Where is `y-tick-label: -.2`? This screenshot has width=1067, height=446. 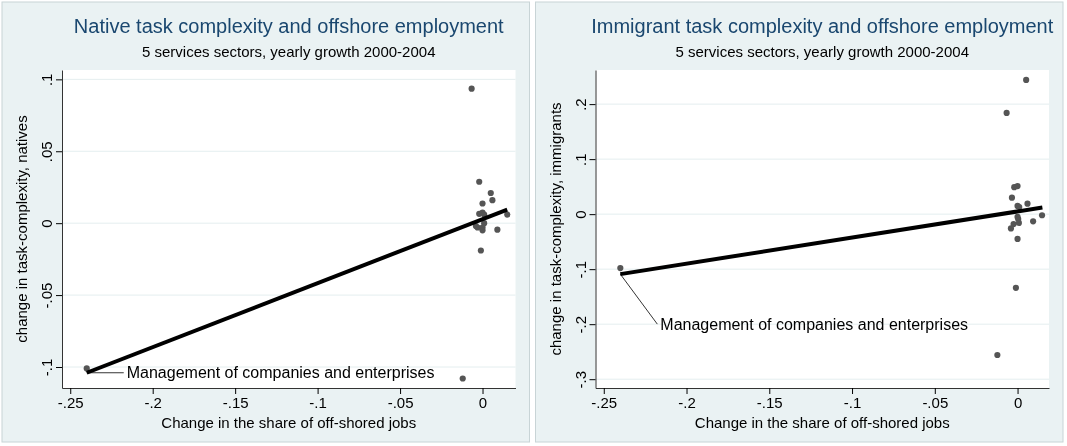
y-tick-label: -.2 is located at coordinates (580, 324).